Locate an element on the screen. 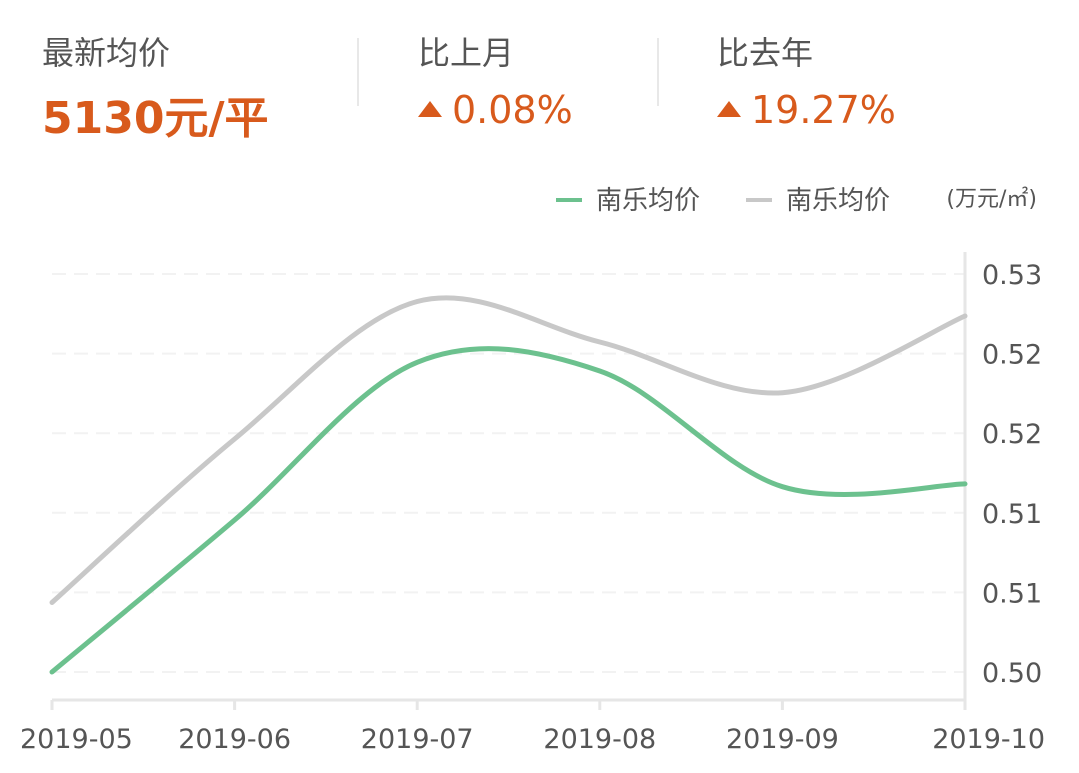 The height and width of the screenshot is (773, 1079). x-tick-label: 2019-10 is located at coordinates (988, 739).